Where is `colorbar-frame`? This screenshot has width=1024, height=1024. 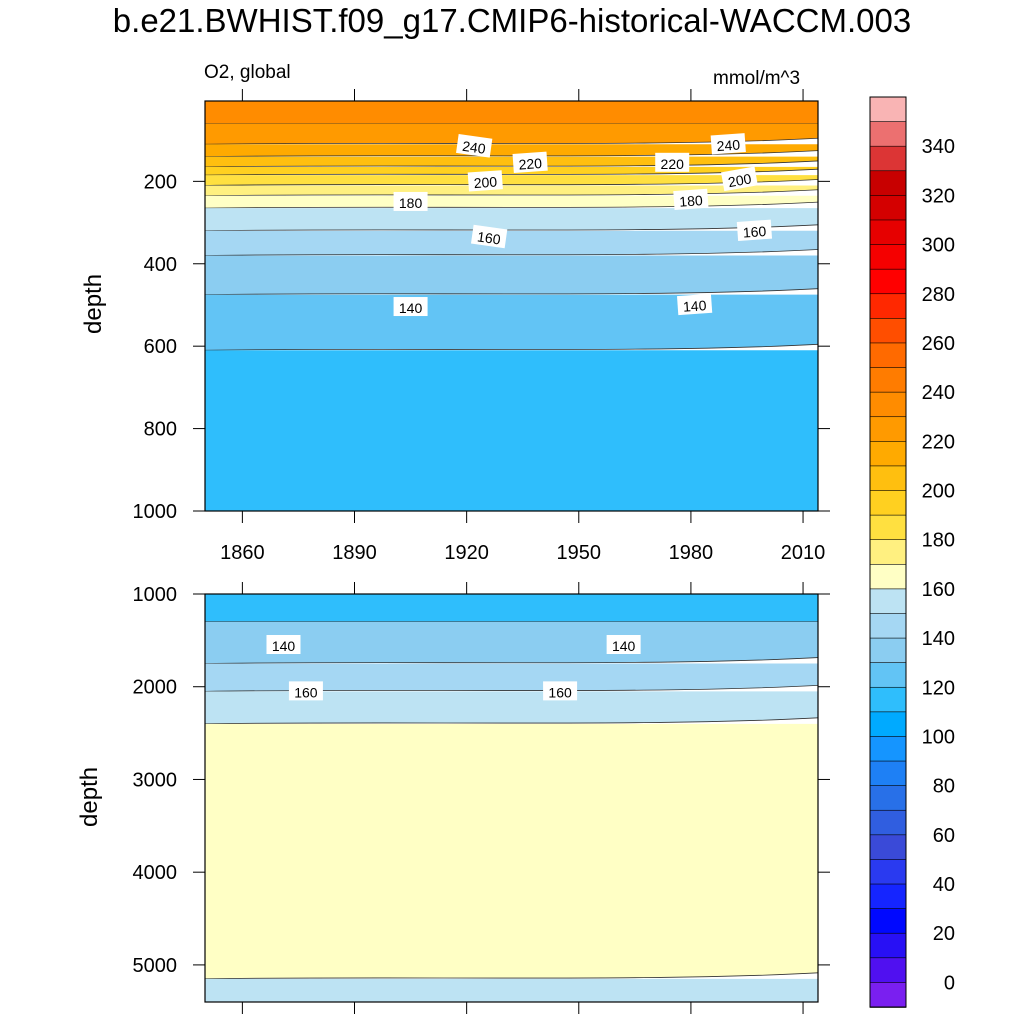 colorbar-frame is located at coordinates (888, 552).